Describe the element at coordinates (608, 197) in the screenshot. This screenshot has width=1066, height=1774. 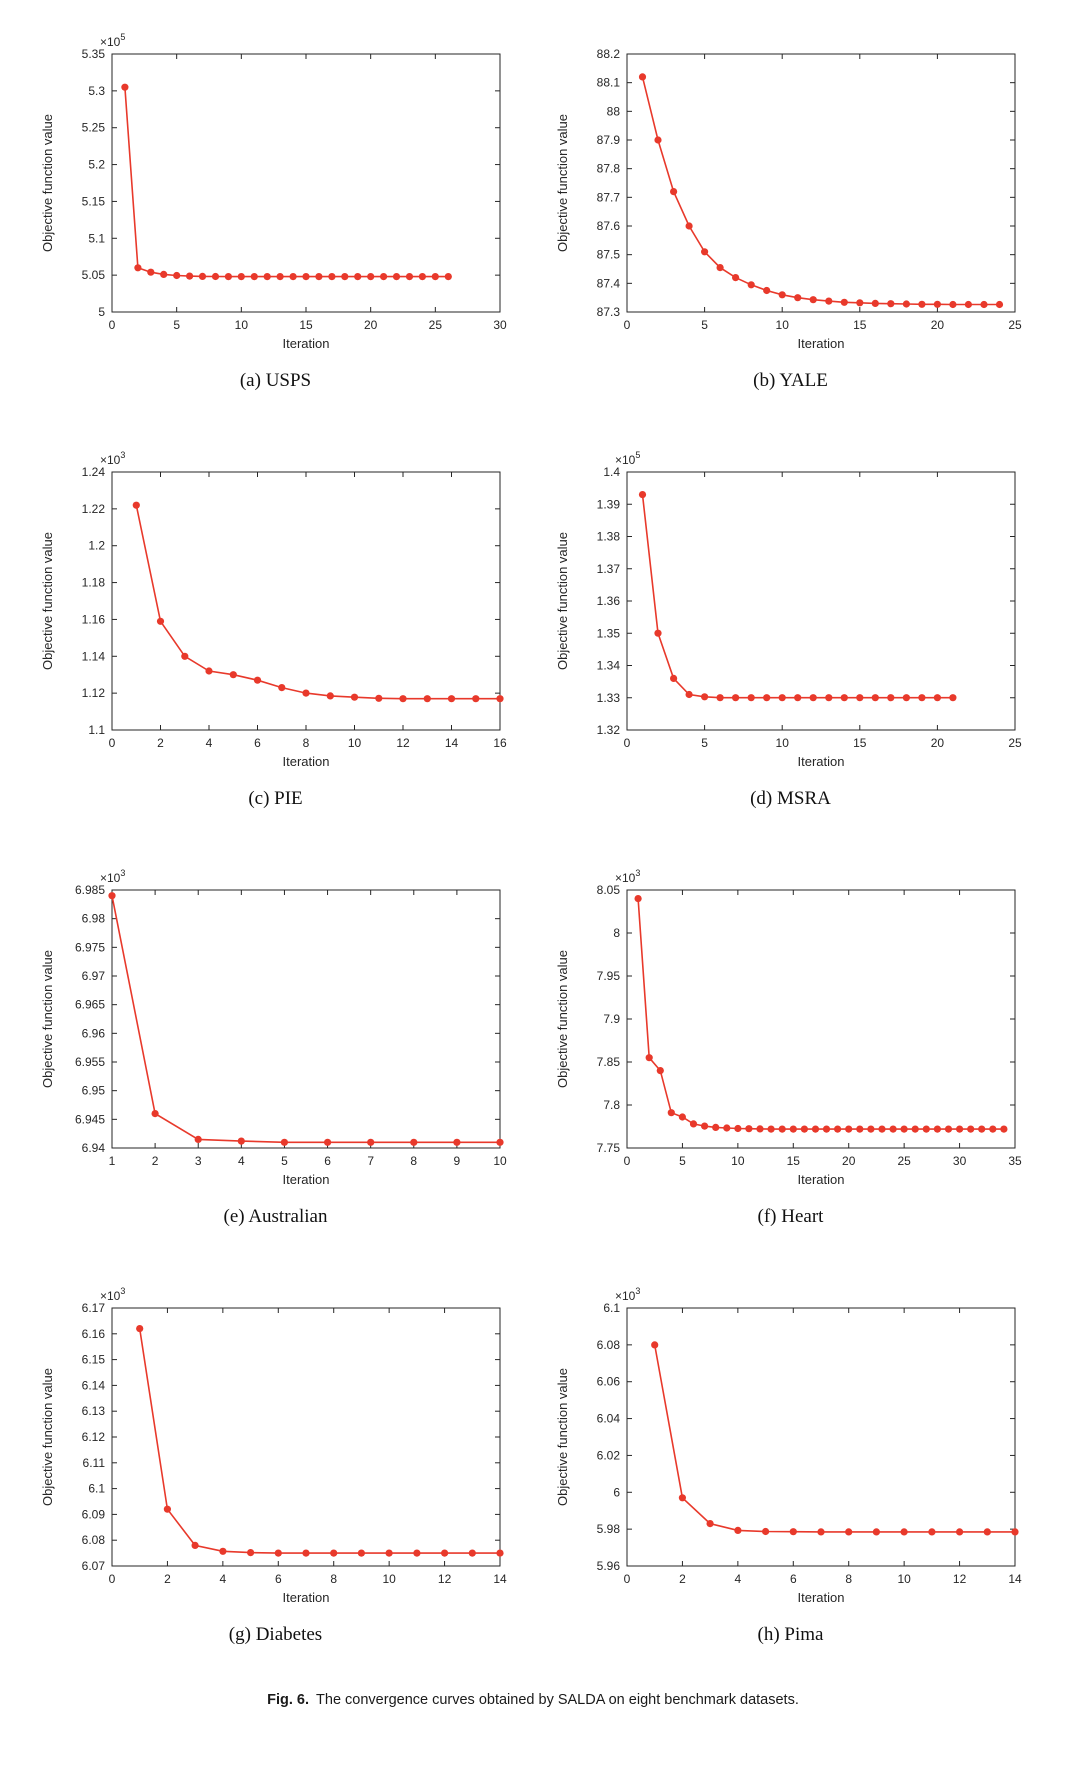
I see `y-tick-label: 87.7` at that location.